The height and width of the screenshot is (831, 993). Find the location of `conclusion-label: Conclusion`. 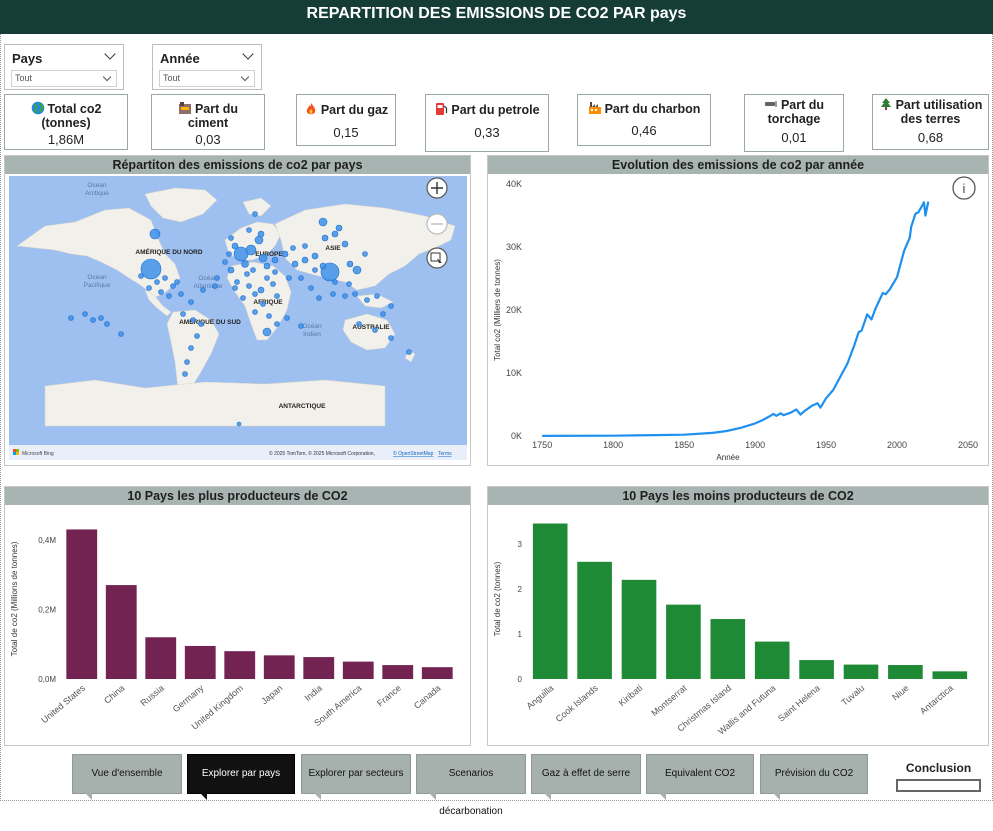

conclusion-label: Conclusion is located at coordinates (938, 768).